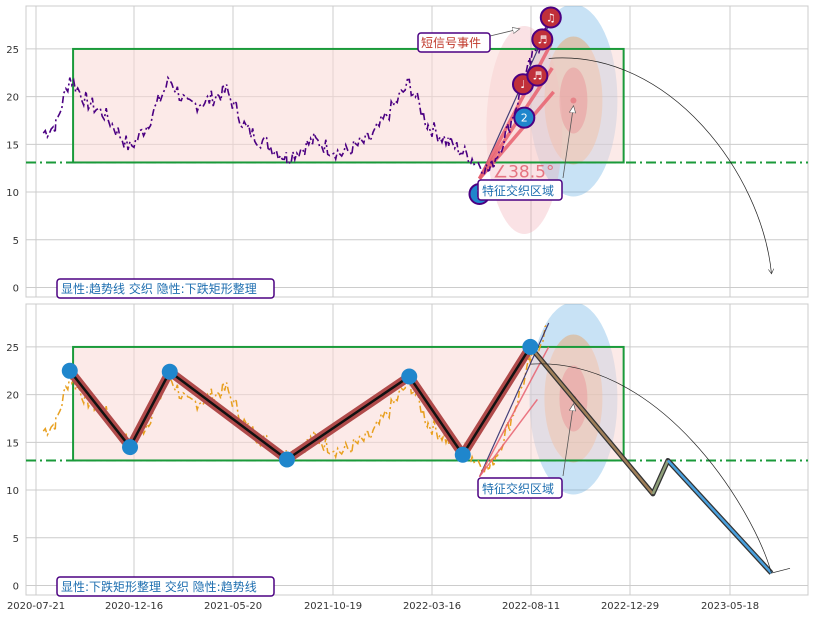  Describe the element at coordinates (233, 606) in the screenshot. I see `x-tick-label: 2021-05-20` at that location.